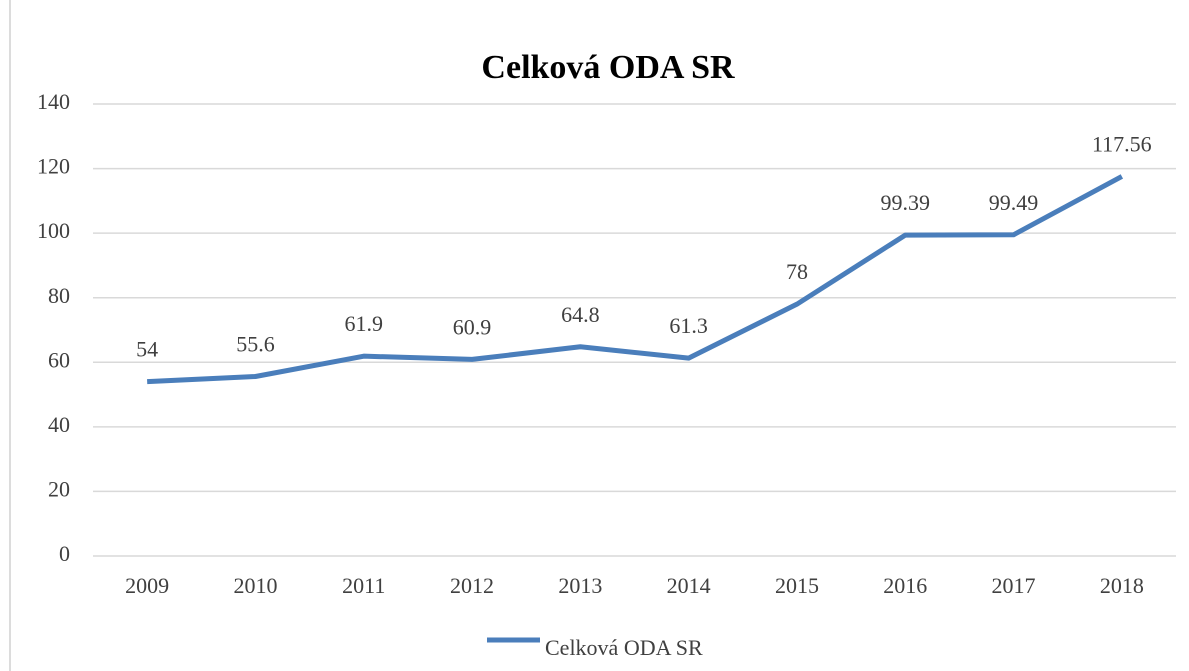 This screenshot has width=1189, height=671. Describe the element at coordinates (688, 325) in the screenshot. I see `data-label: 61.3` at that location.